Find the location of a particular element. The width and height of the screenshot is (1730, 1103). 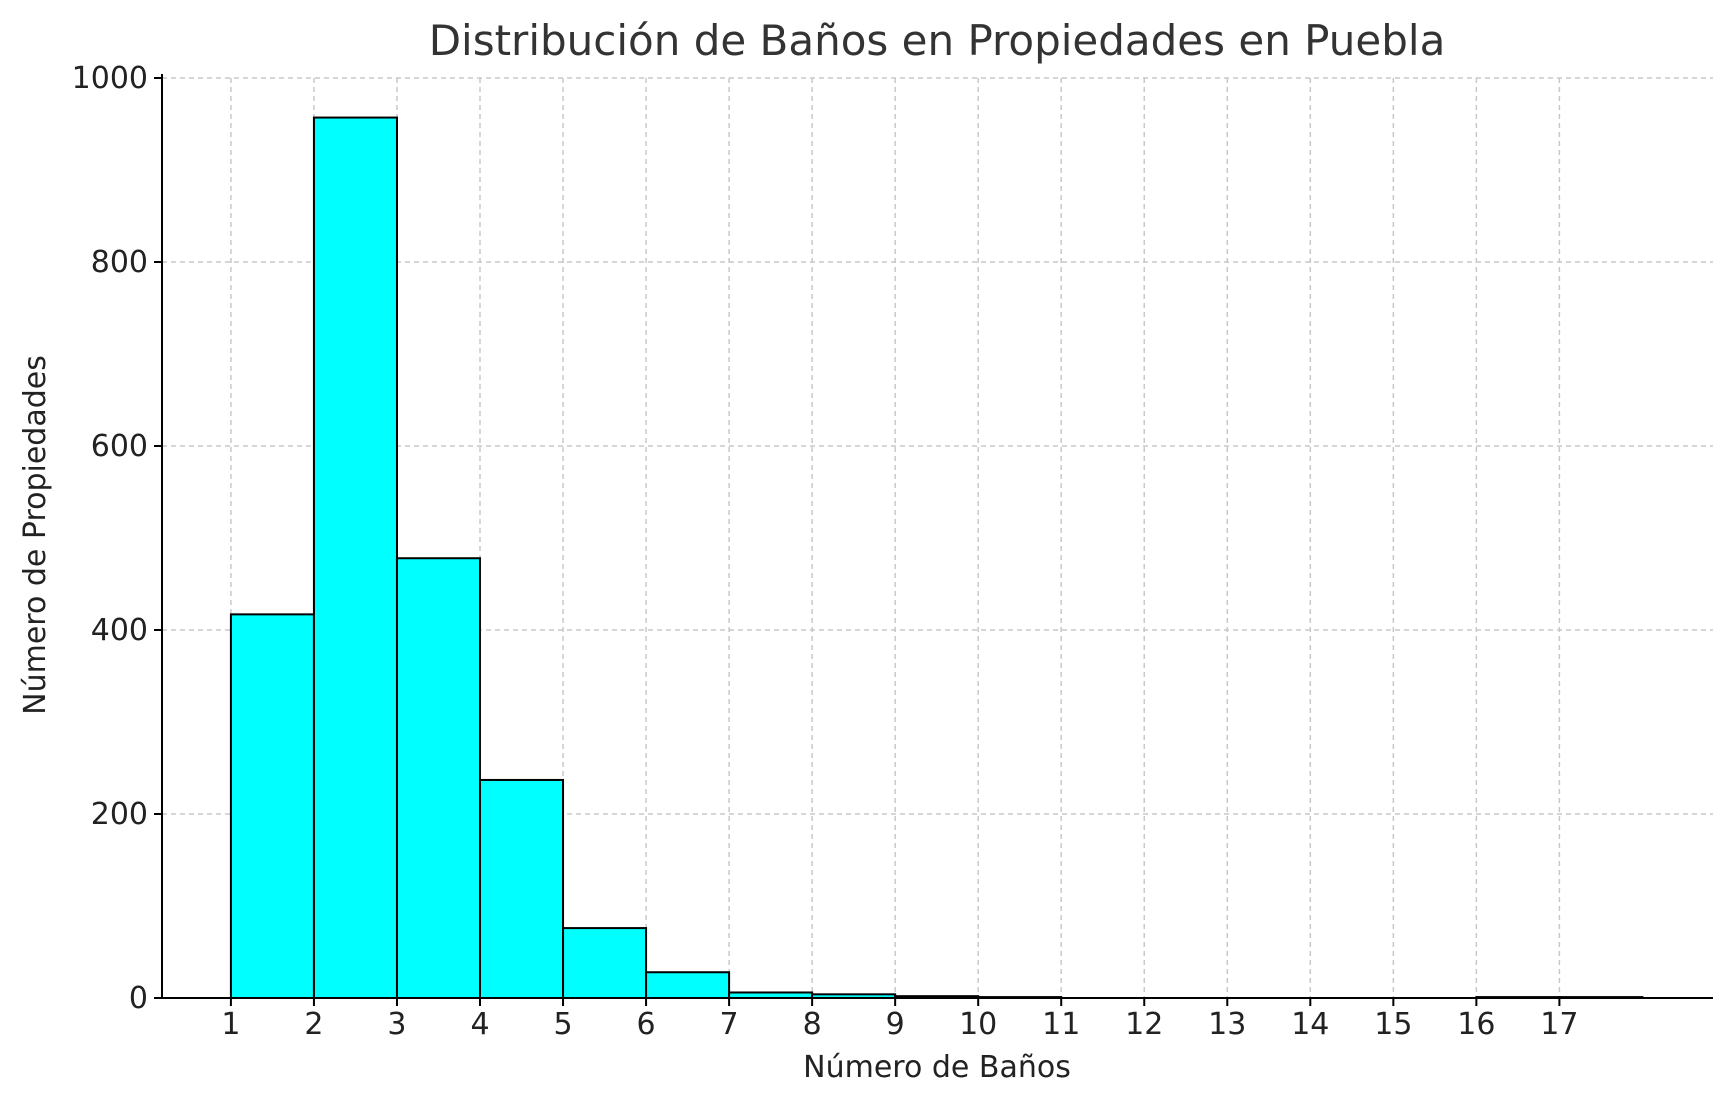

x-tick-label: 17 is located at coordinates (1559, 1024).